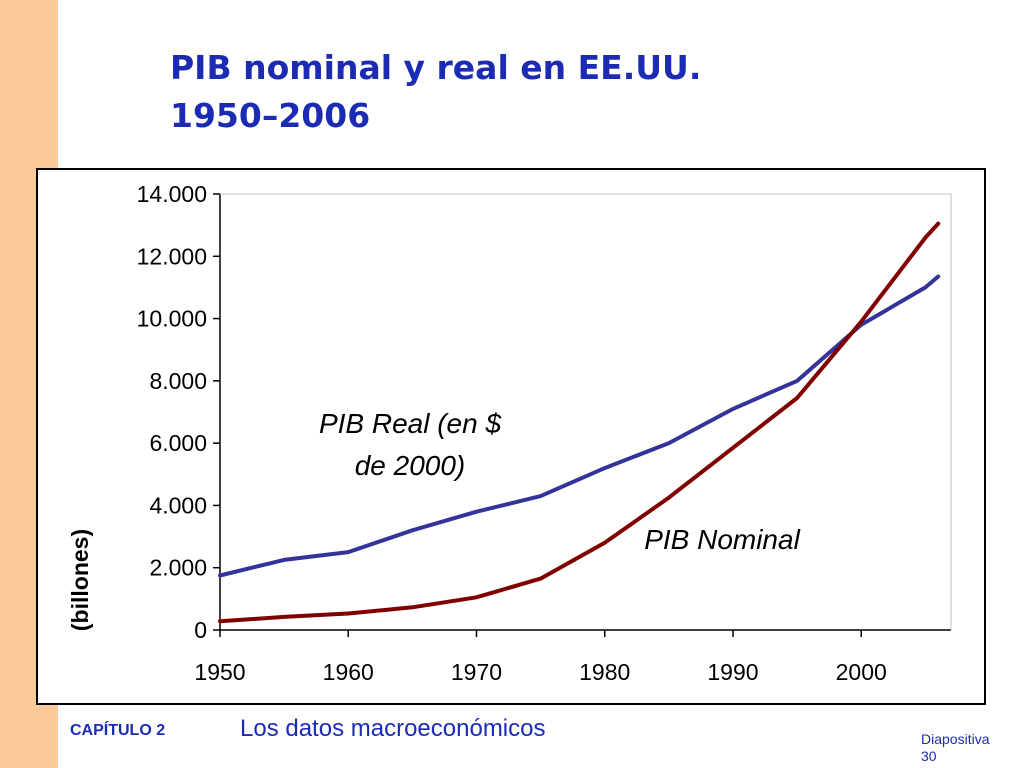 This screenshot has width=1024, height=768. I want to click on y-axis-ticks: 0 2.000 4.000 6.000 8.000 10.000 12.000 14.000, so click(178, 412).